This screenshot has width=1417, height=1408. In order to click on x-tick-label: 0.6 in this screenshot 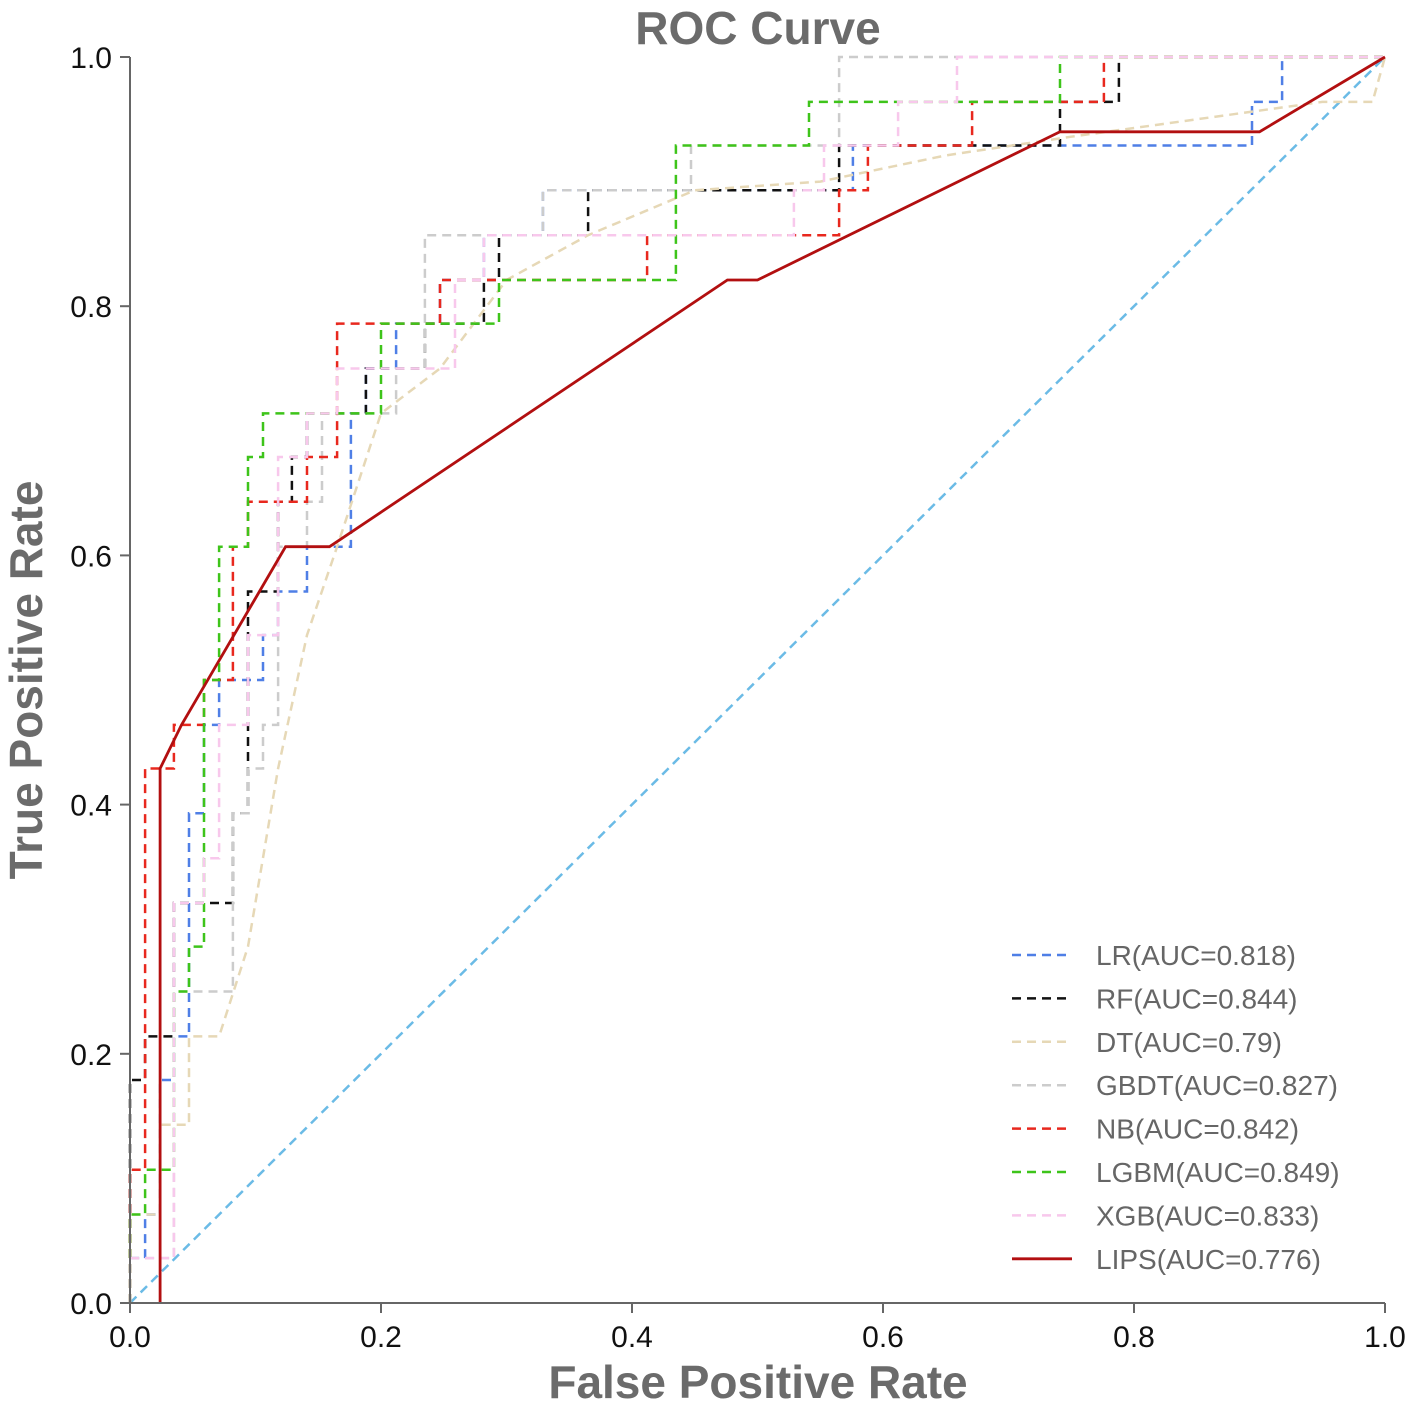, I will do `click(883, 1337)`.